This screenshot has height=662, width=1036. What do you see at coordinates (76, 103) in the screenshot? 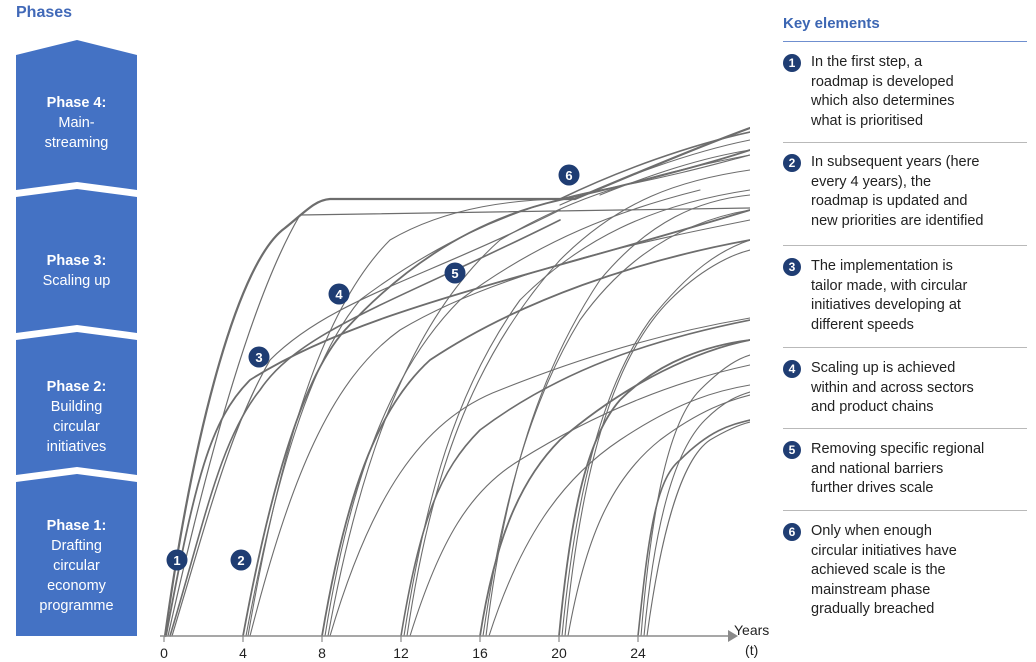
I see `phase-4-label: Phase 4:` at bounding box center [76, 103].